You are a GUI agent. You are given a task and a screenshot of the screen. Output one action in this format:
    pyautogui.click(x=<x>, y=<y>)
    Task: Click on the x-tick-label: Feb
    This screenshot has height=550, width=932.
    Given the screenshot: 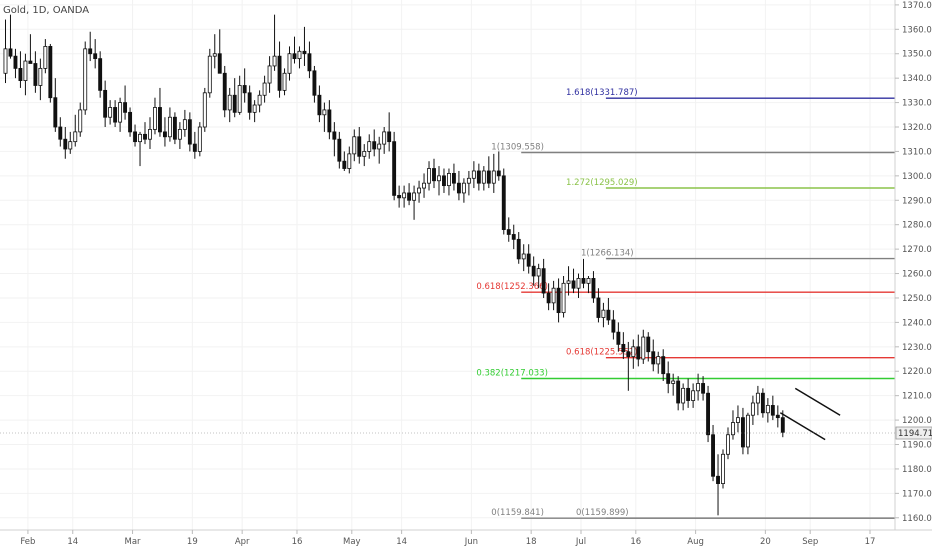 What is the action you would take?
    pyautogui.click(x=27, y=542)
    